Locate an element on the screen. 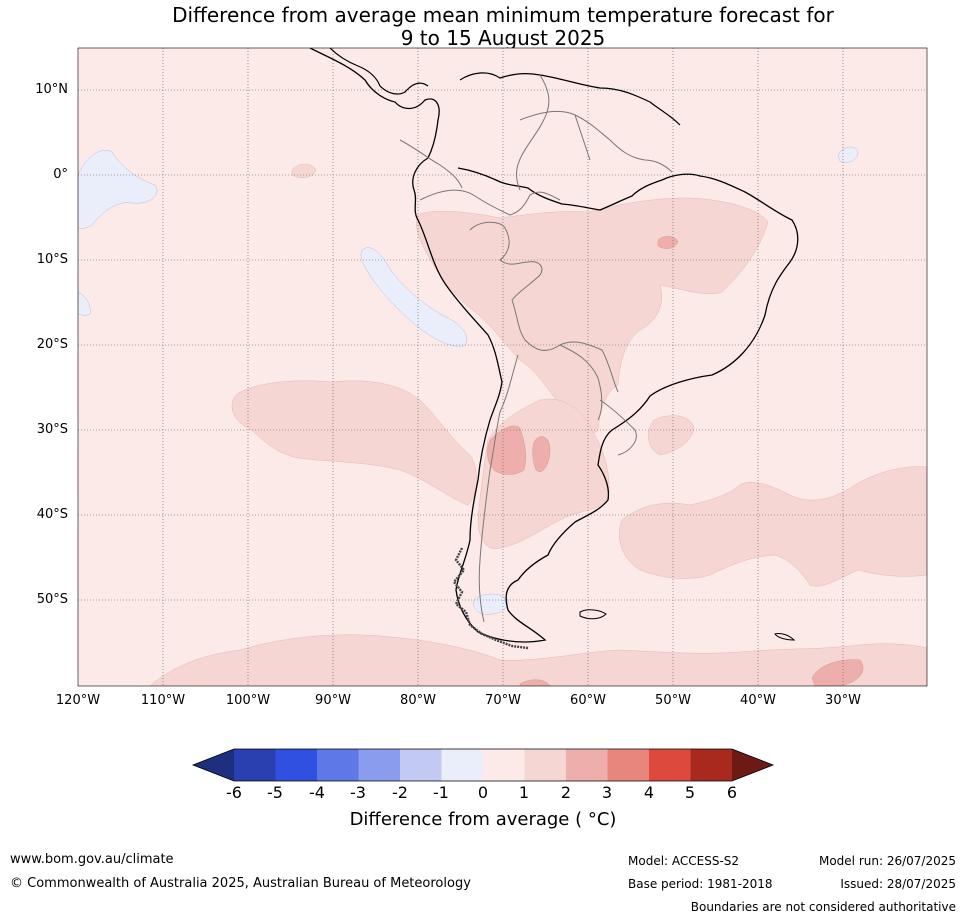  colorbar is located at coordinates (483, 765).